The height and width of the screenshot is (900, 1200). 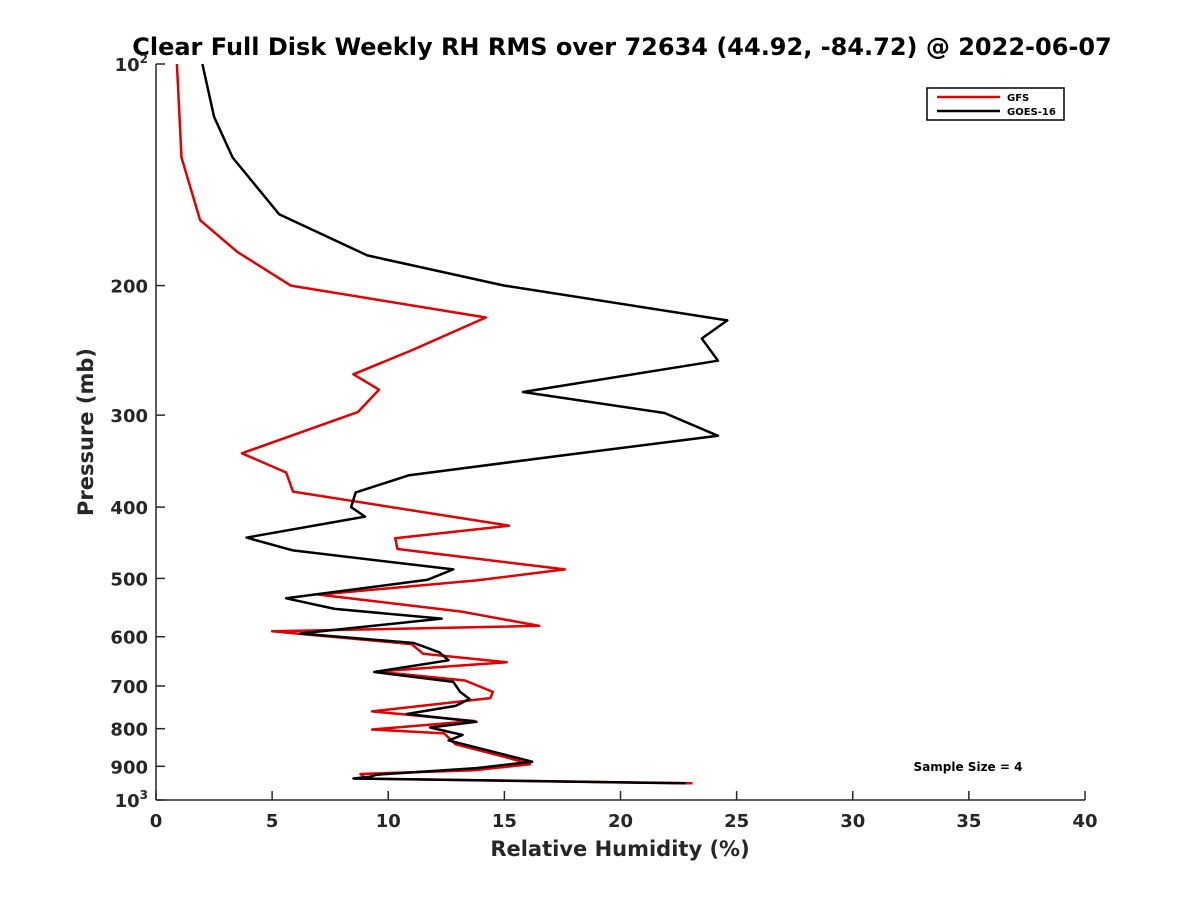 What do you see at coordinates (131, 800) in the screenshot?
I see `y-tick-label: 10³` at bounding box center [131, 800].